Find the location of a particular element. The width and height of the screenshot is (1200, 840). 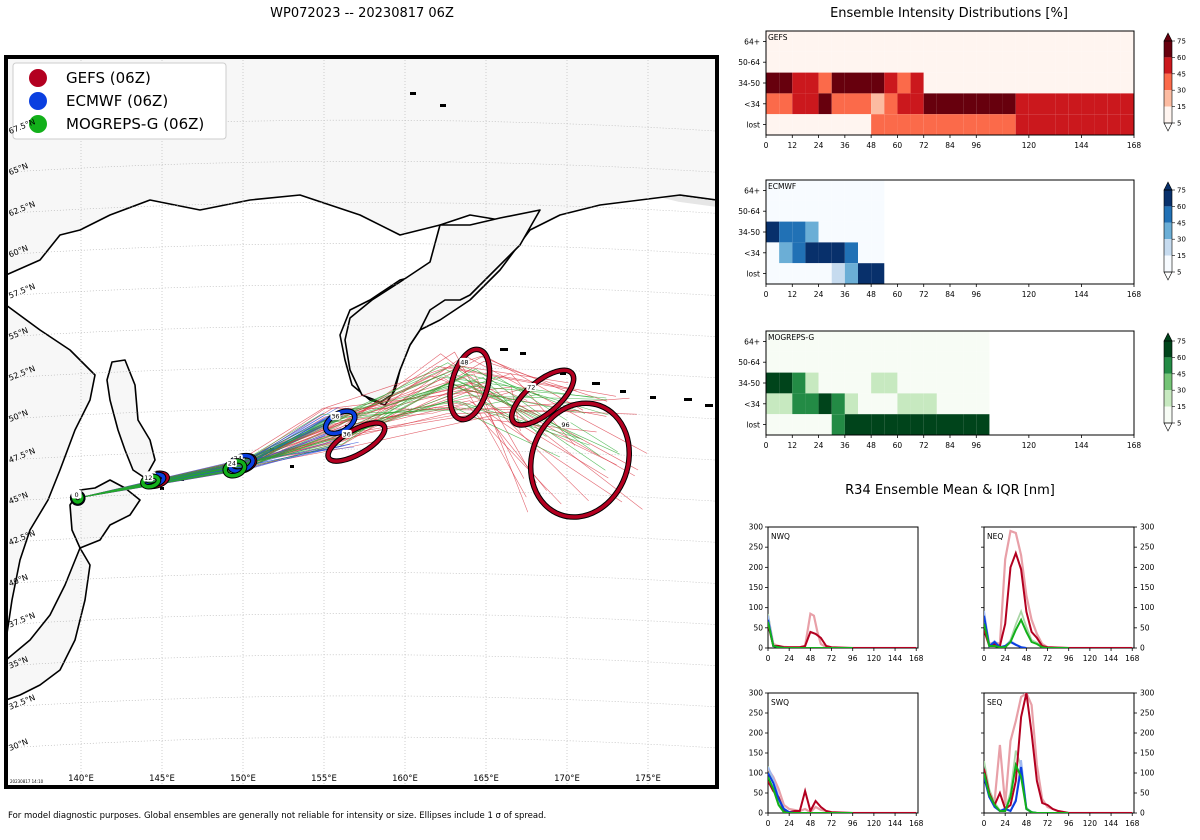

r34-quadrant-name: SWQ is located at coordinates (780, 702).